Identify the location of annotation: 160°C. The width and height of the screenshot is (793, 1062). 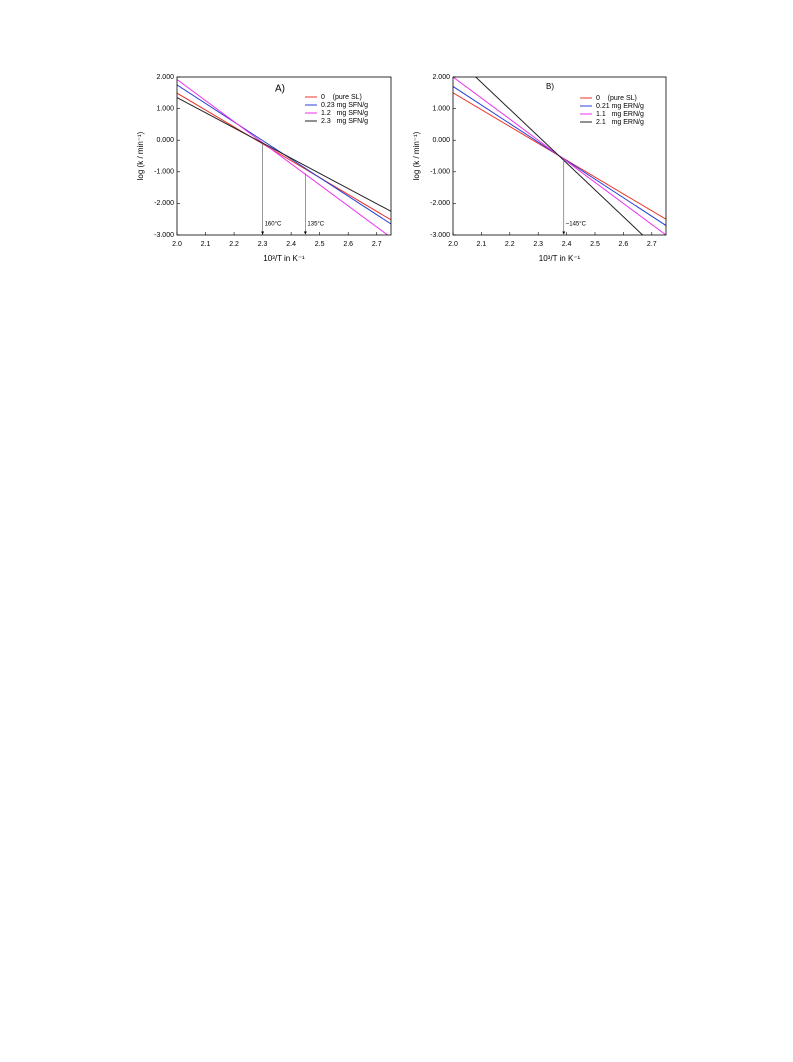
(273, 225).